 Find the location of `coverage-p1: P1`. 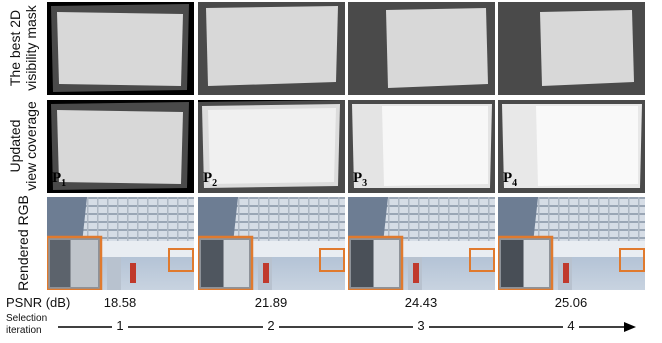

coverage-p1: P1 is located at coordinates (120, 146).